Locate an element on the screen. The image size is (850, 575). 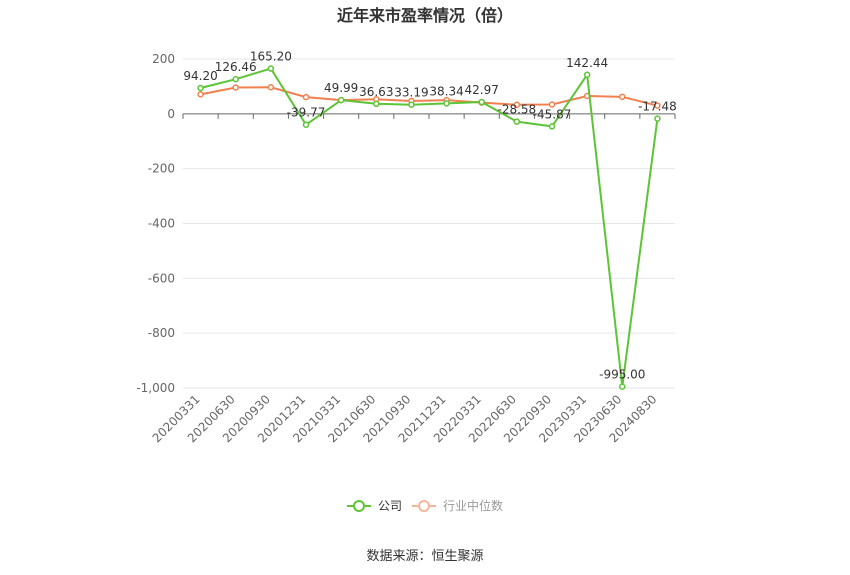
data-label: -45.87 is located at coordinates (552, 114).